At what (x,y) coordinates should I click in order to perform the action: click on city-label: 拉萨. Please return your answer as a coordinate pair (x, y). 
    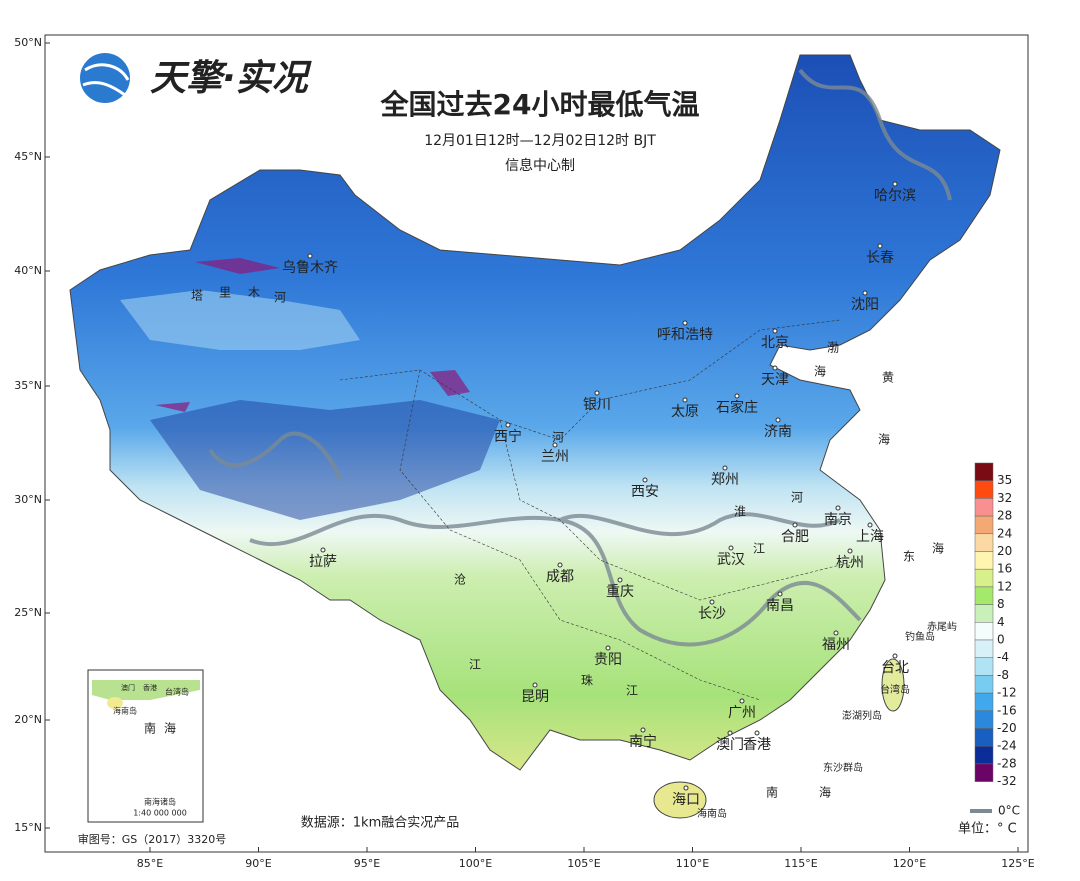
    Looking at the image, I should click on (323, 562).